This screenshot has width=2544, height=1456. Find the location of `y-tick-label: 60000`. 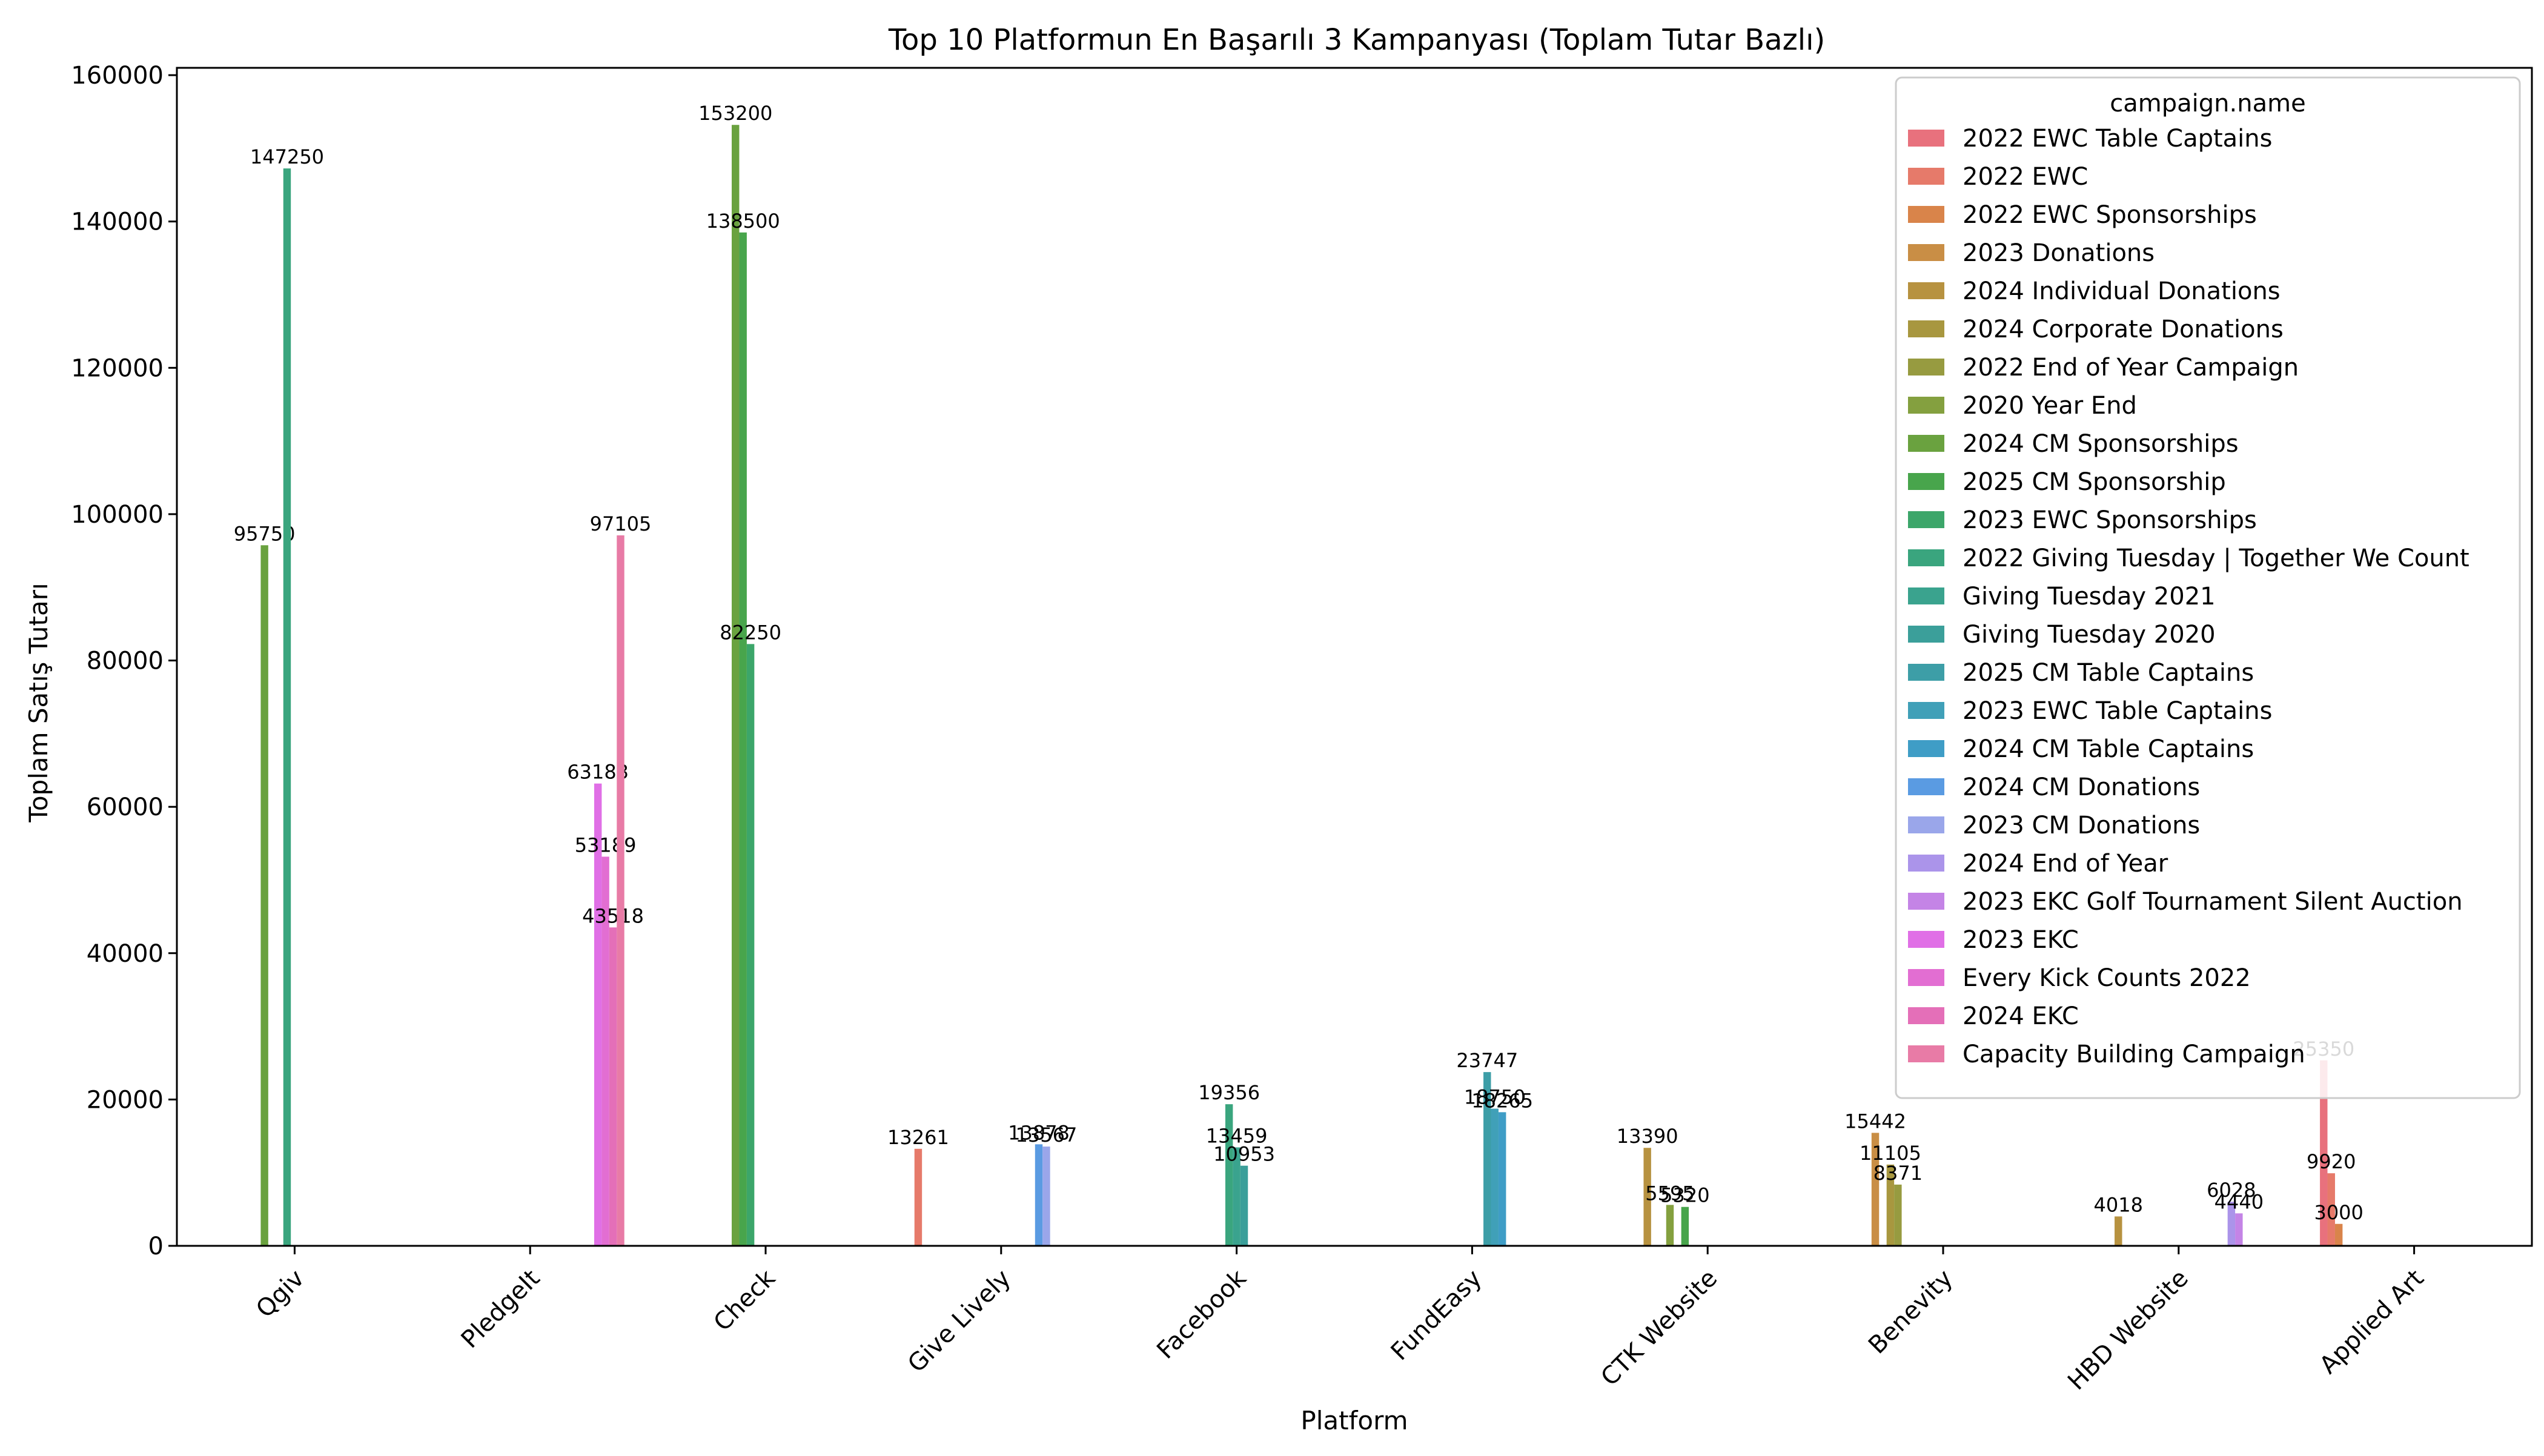

y-tick-label: 60000 is located at coordinates (126, 807).